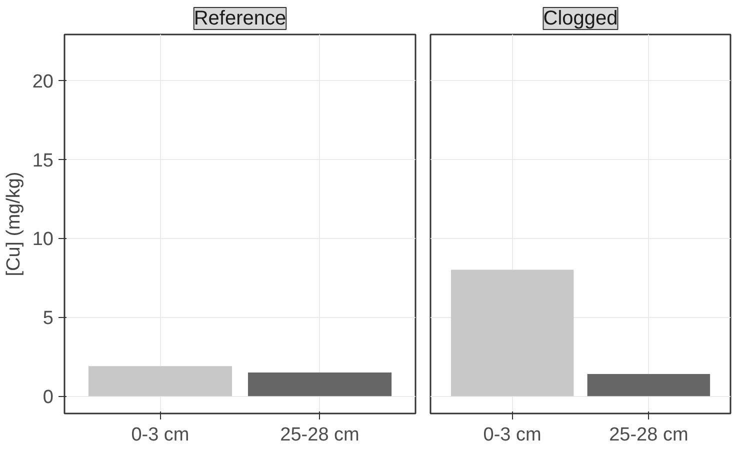 The image size is (739, 453). What do you see at coordinates (48, 397) in the screenshot?
I see `y-tick-label: 0` at bounding box center [48, 397].